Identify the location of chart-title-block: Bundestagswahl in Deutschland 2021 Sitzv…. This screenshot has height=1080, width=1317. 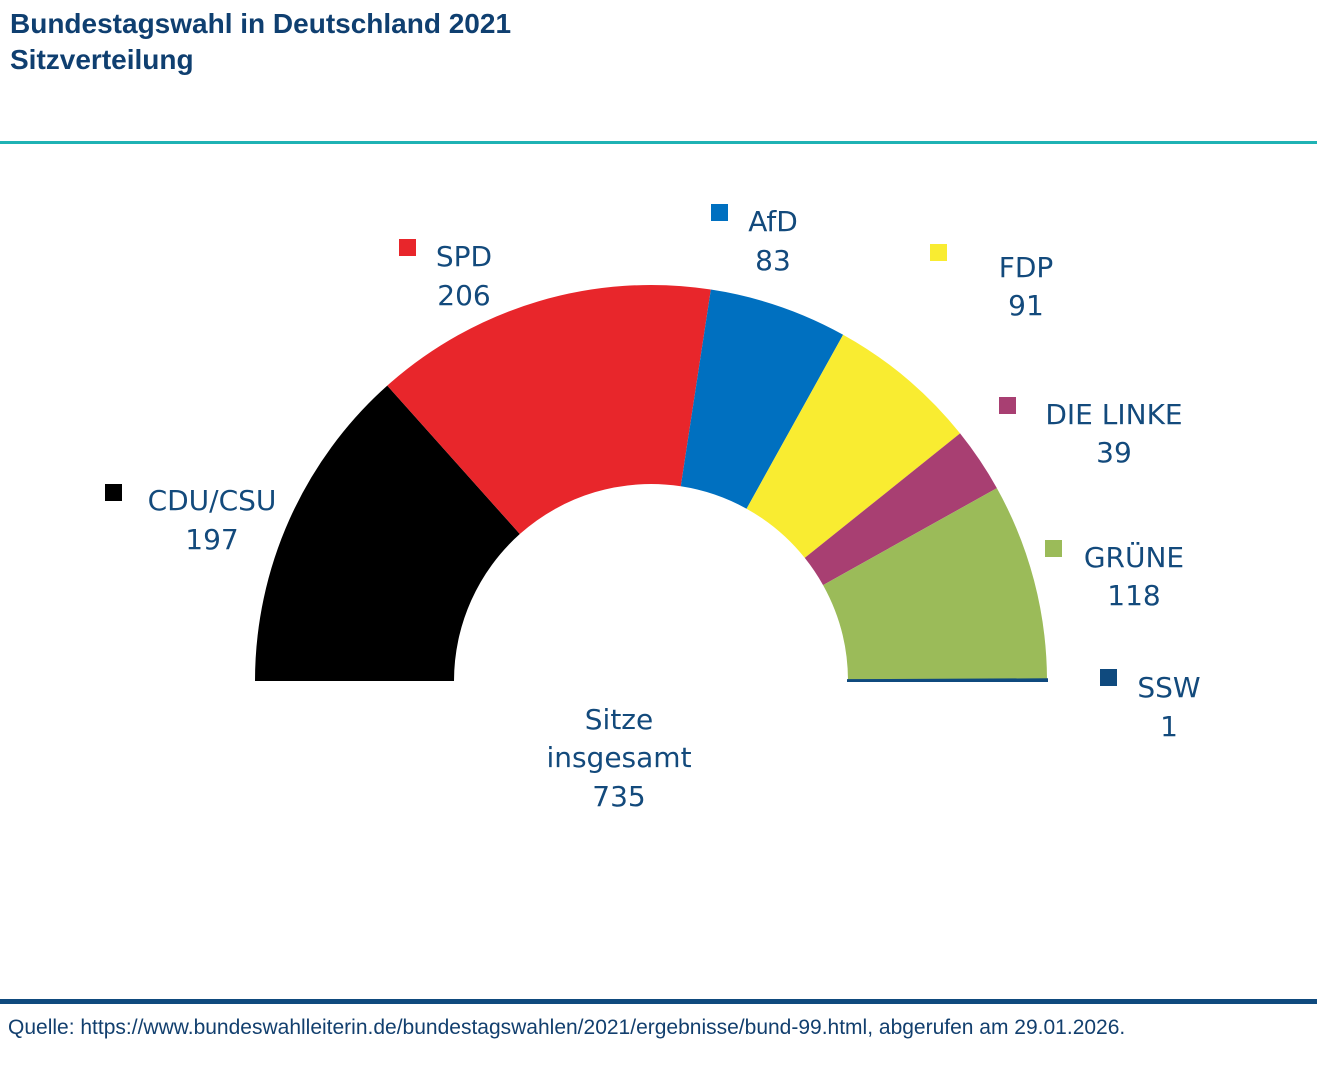
(260, 42).